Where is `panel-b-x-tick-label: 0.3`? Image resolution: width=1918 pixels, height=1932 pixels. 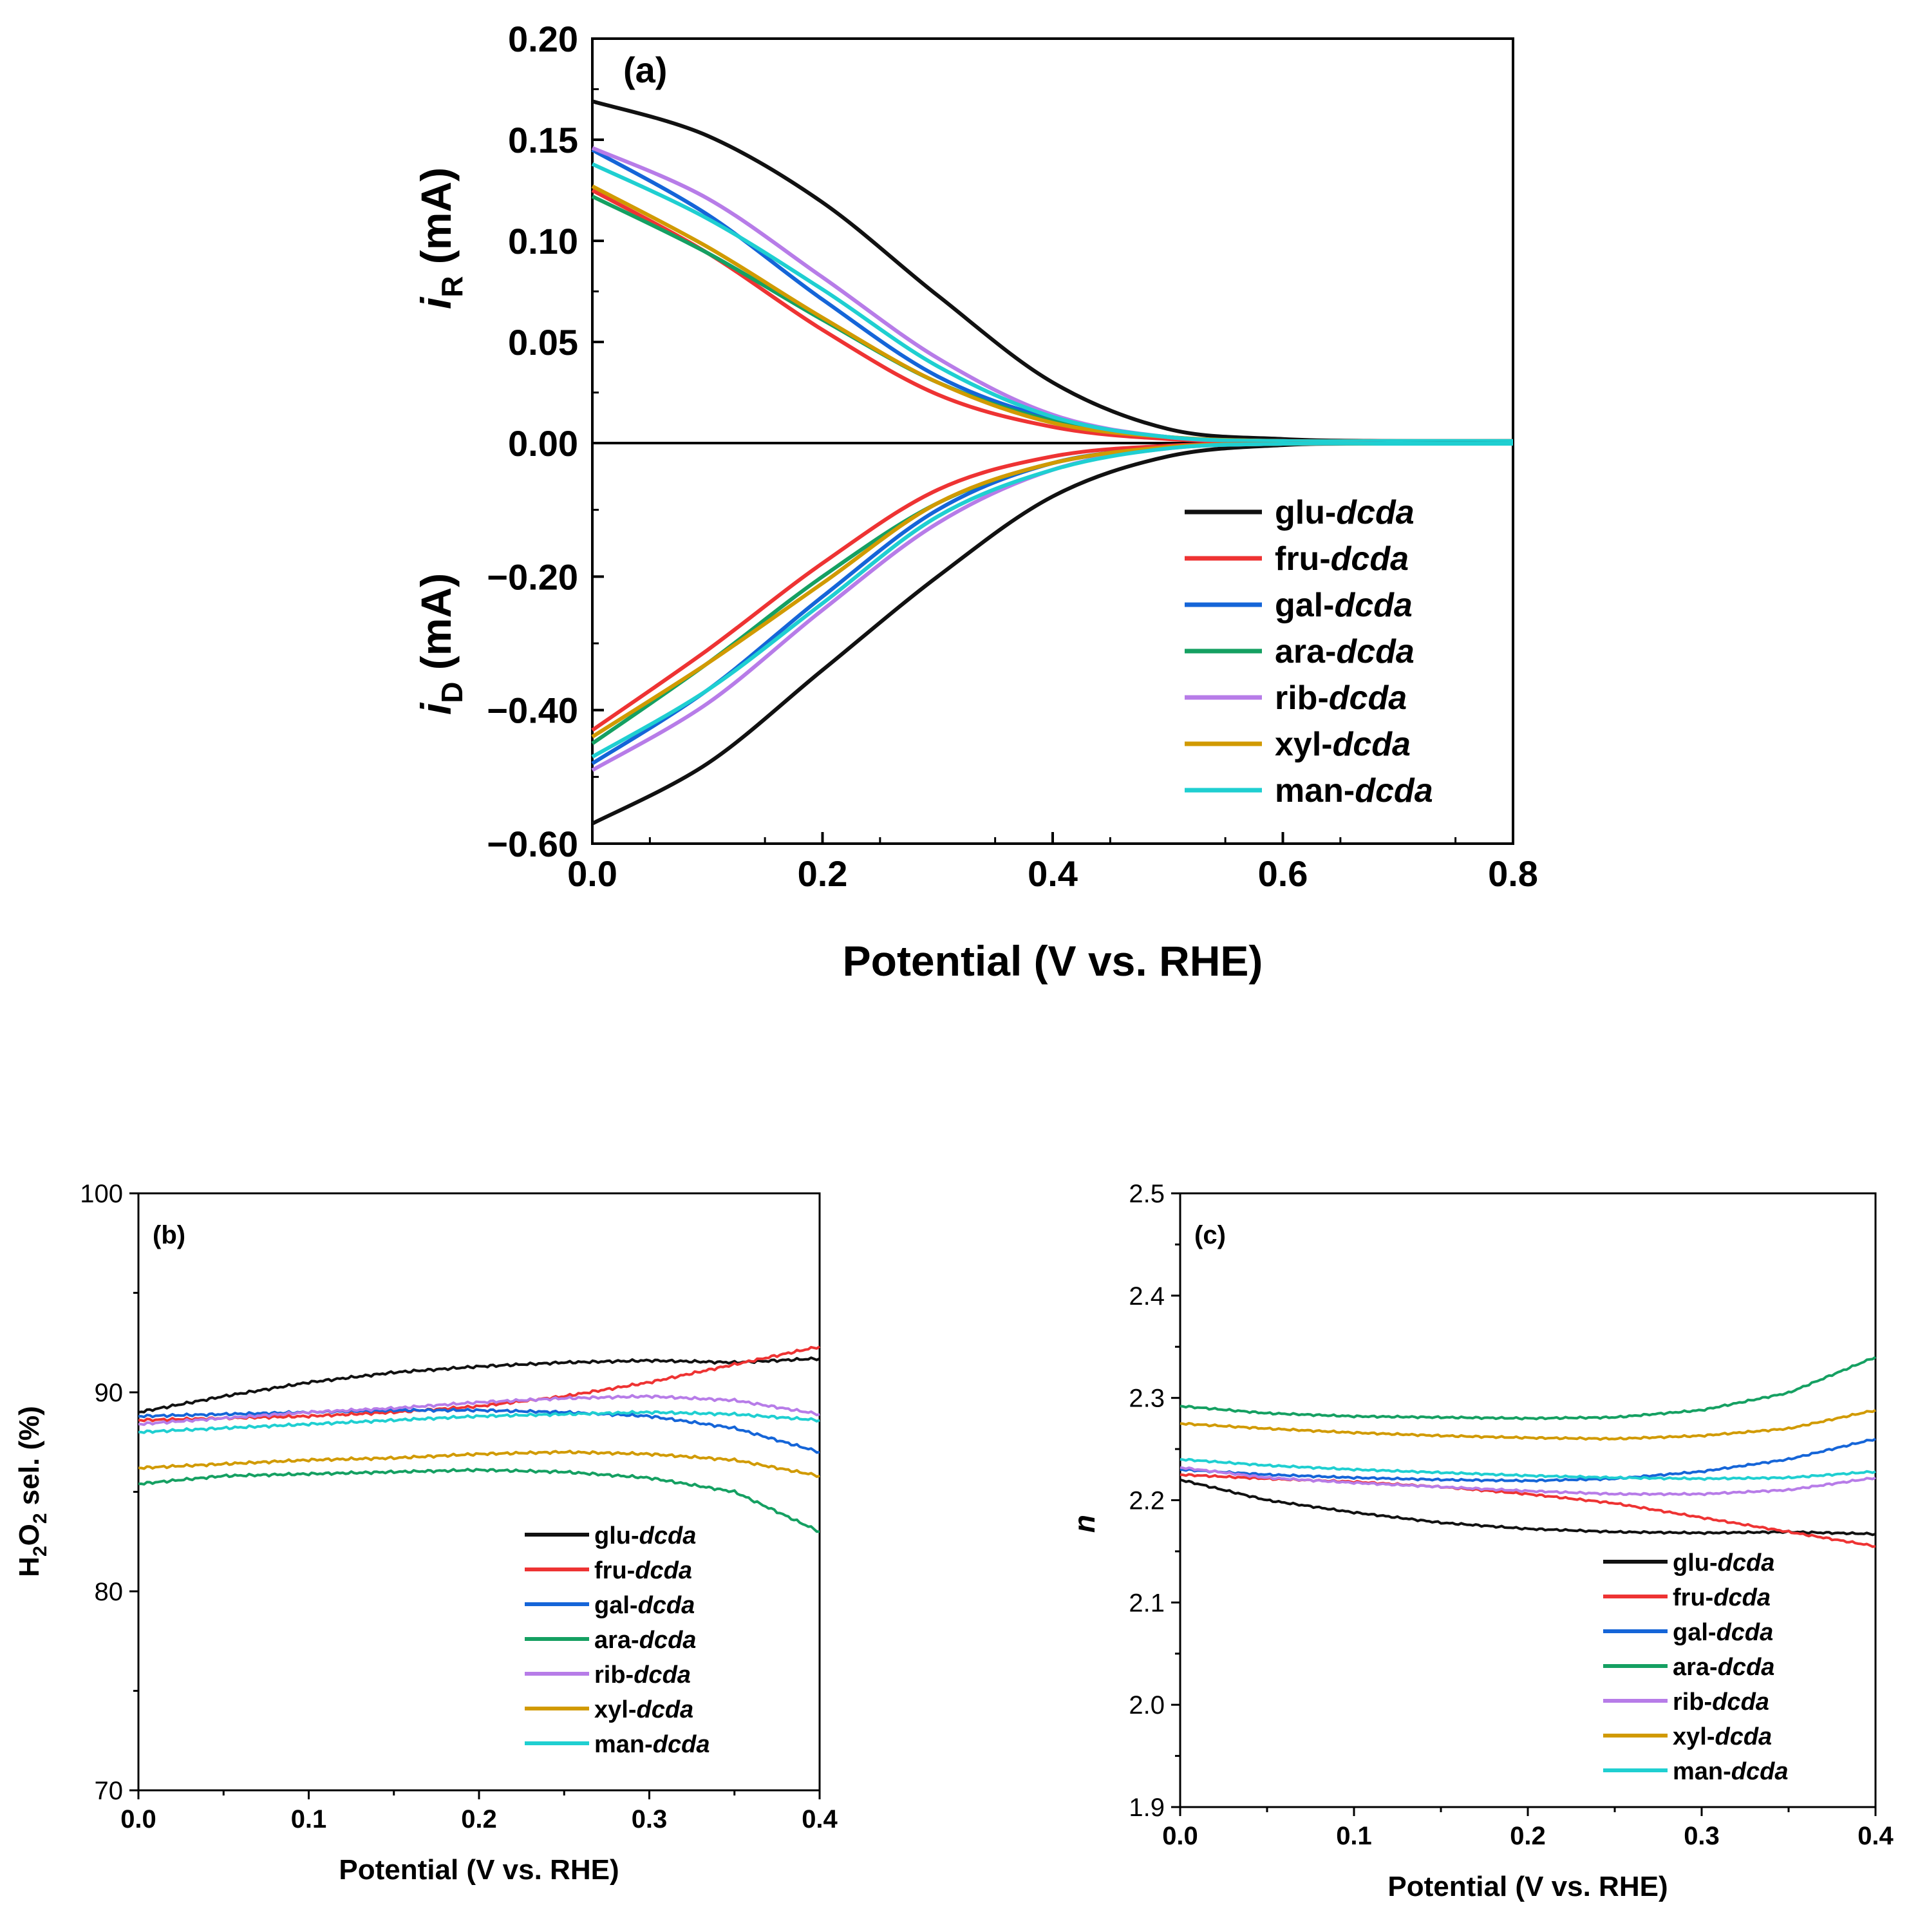 panel-b-x-tick-label: 0.3 is located at coordinates (650, 1819).